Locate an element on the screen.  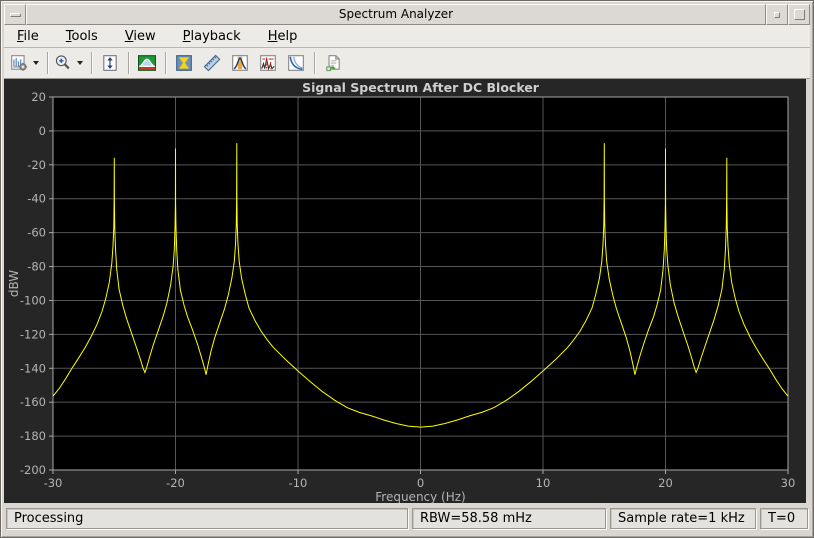
window-menu-button is located at coordinates (15, 14).